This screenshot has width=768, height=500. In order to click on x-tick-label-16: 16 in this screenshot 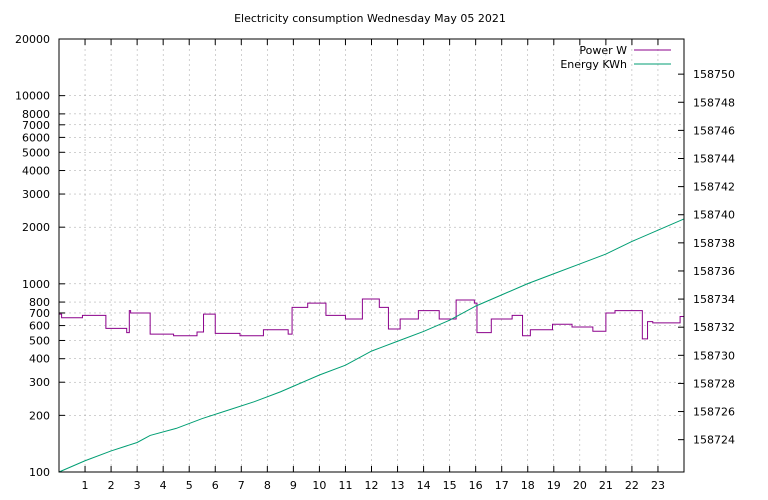, I will do `click(476, 485)`.